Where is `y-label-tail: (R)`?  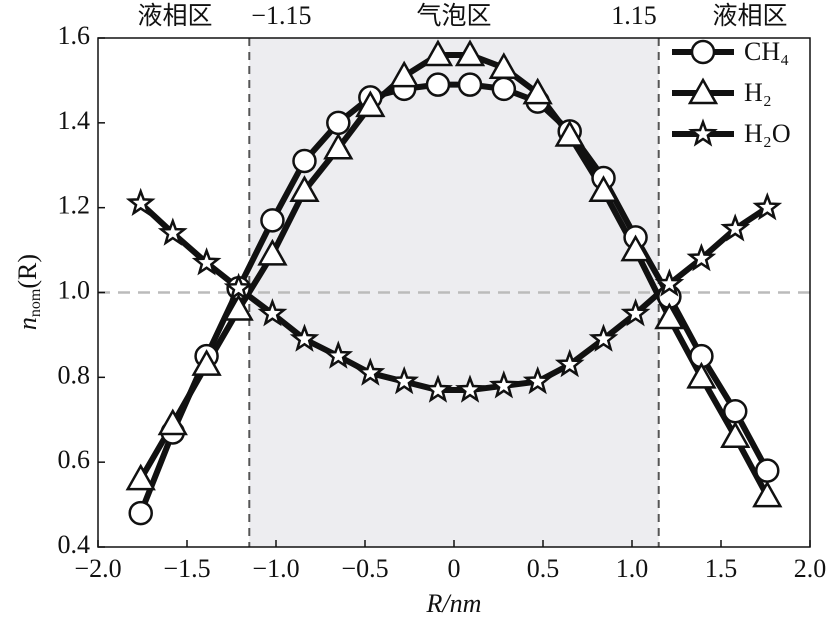
y-label-tail: (R) is located at coordinates (27, 271).